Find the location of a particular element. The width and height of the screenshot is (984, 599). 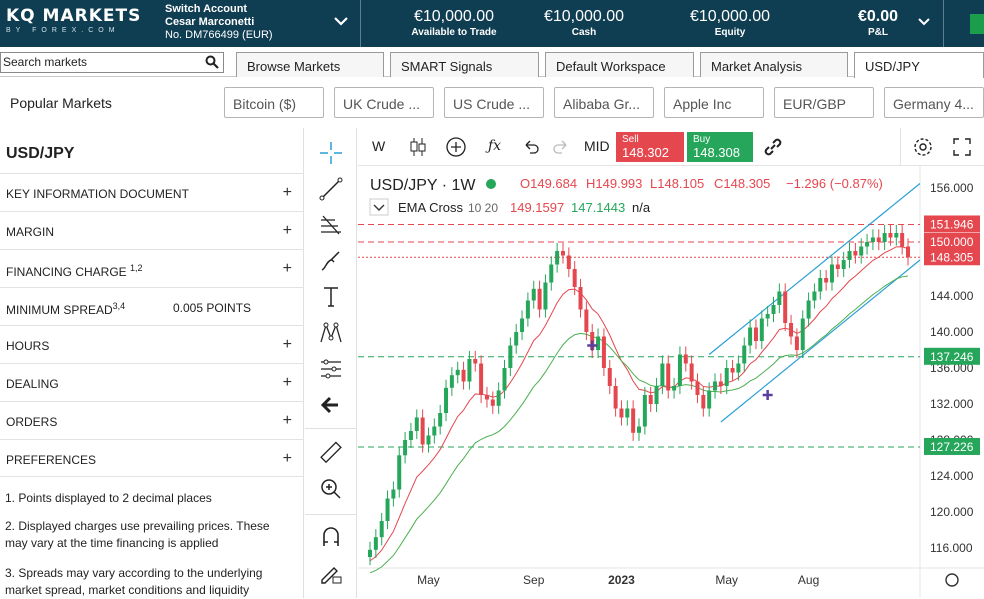

deposit-button is located at coordinates (977, 24).